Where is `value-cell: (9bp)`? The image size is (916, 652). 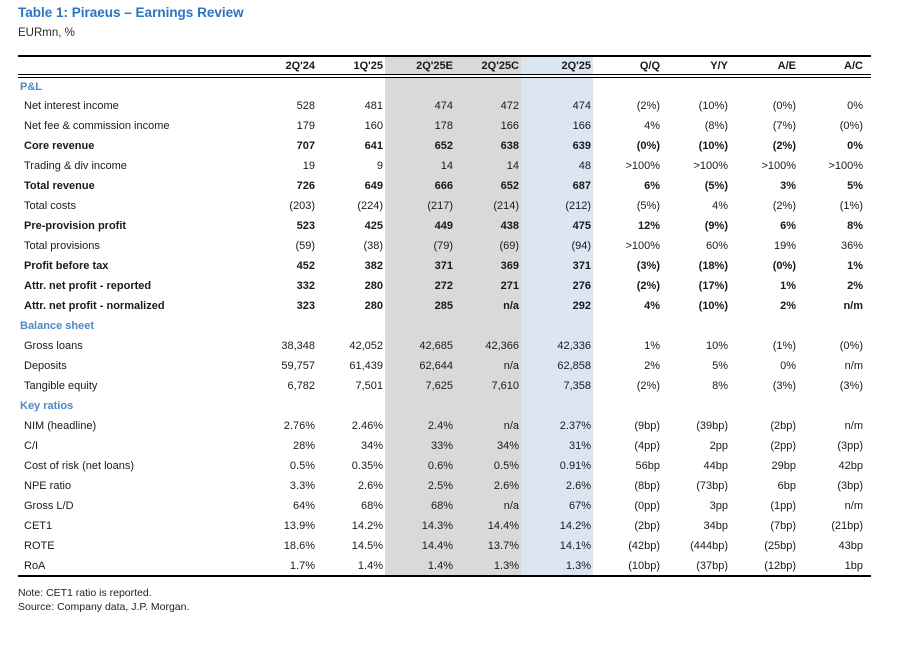 value-cell: (9bp) is located at coordinates (647, 426).